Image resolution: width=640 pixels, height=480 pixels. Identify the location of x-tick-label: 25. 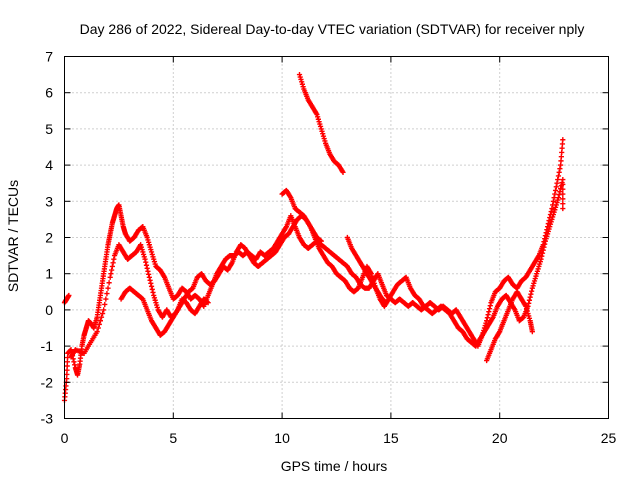
(609, 438).